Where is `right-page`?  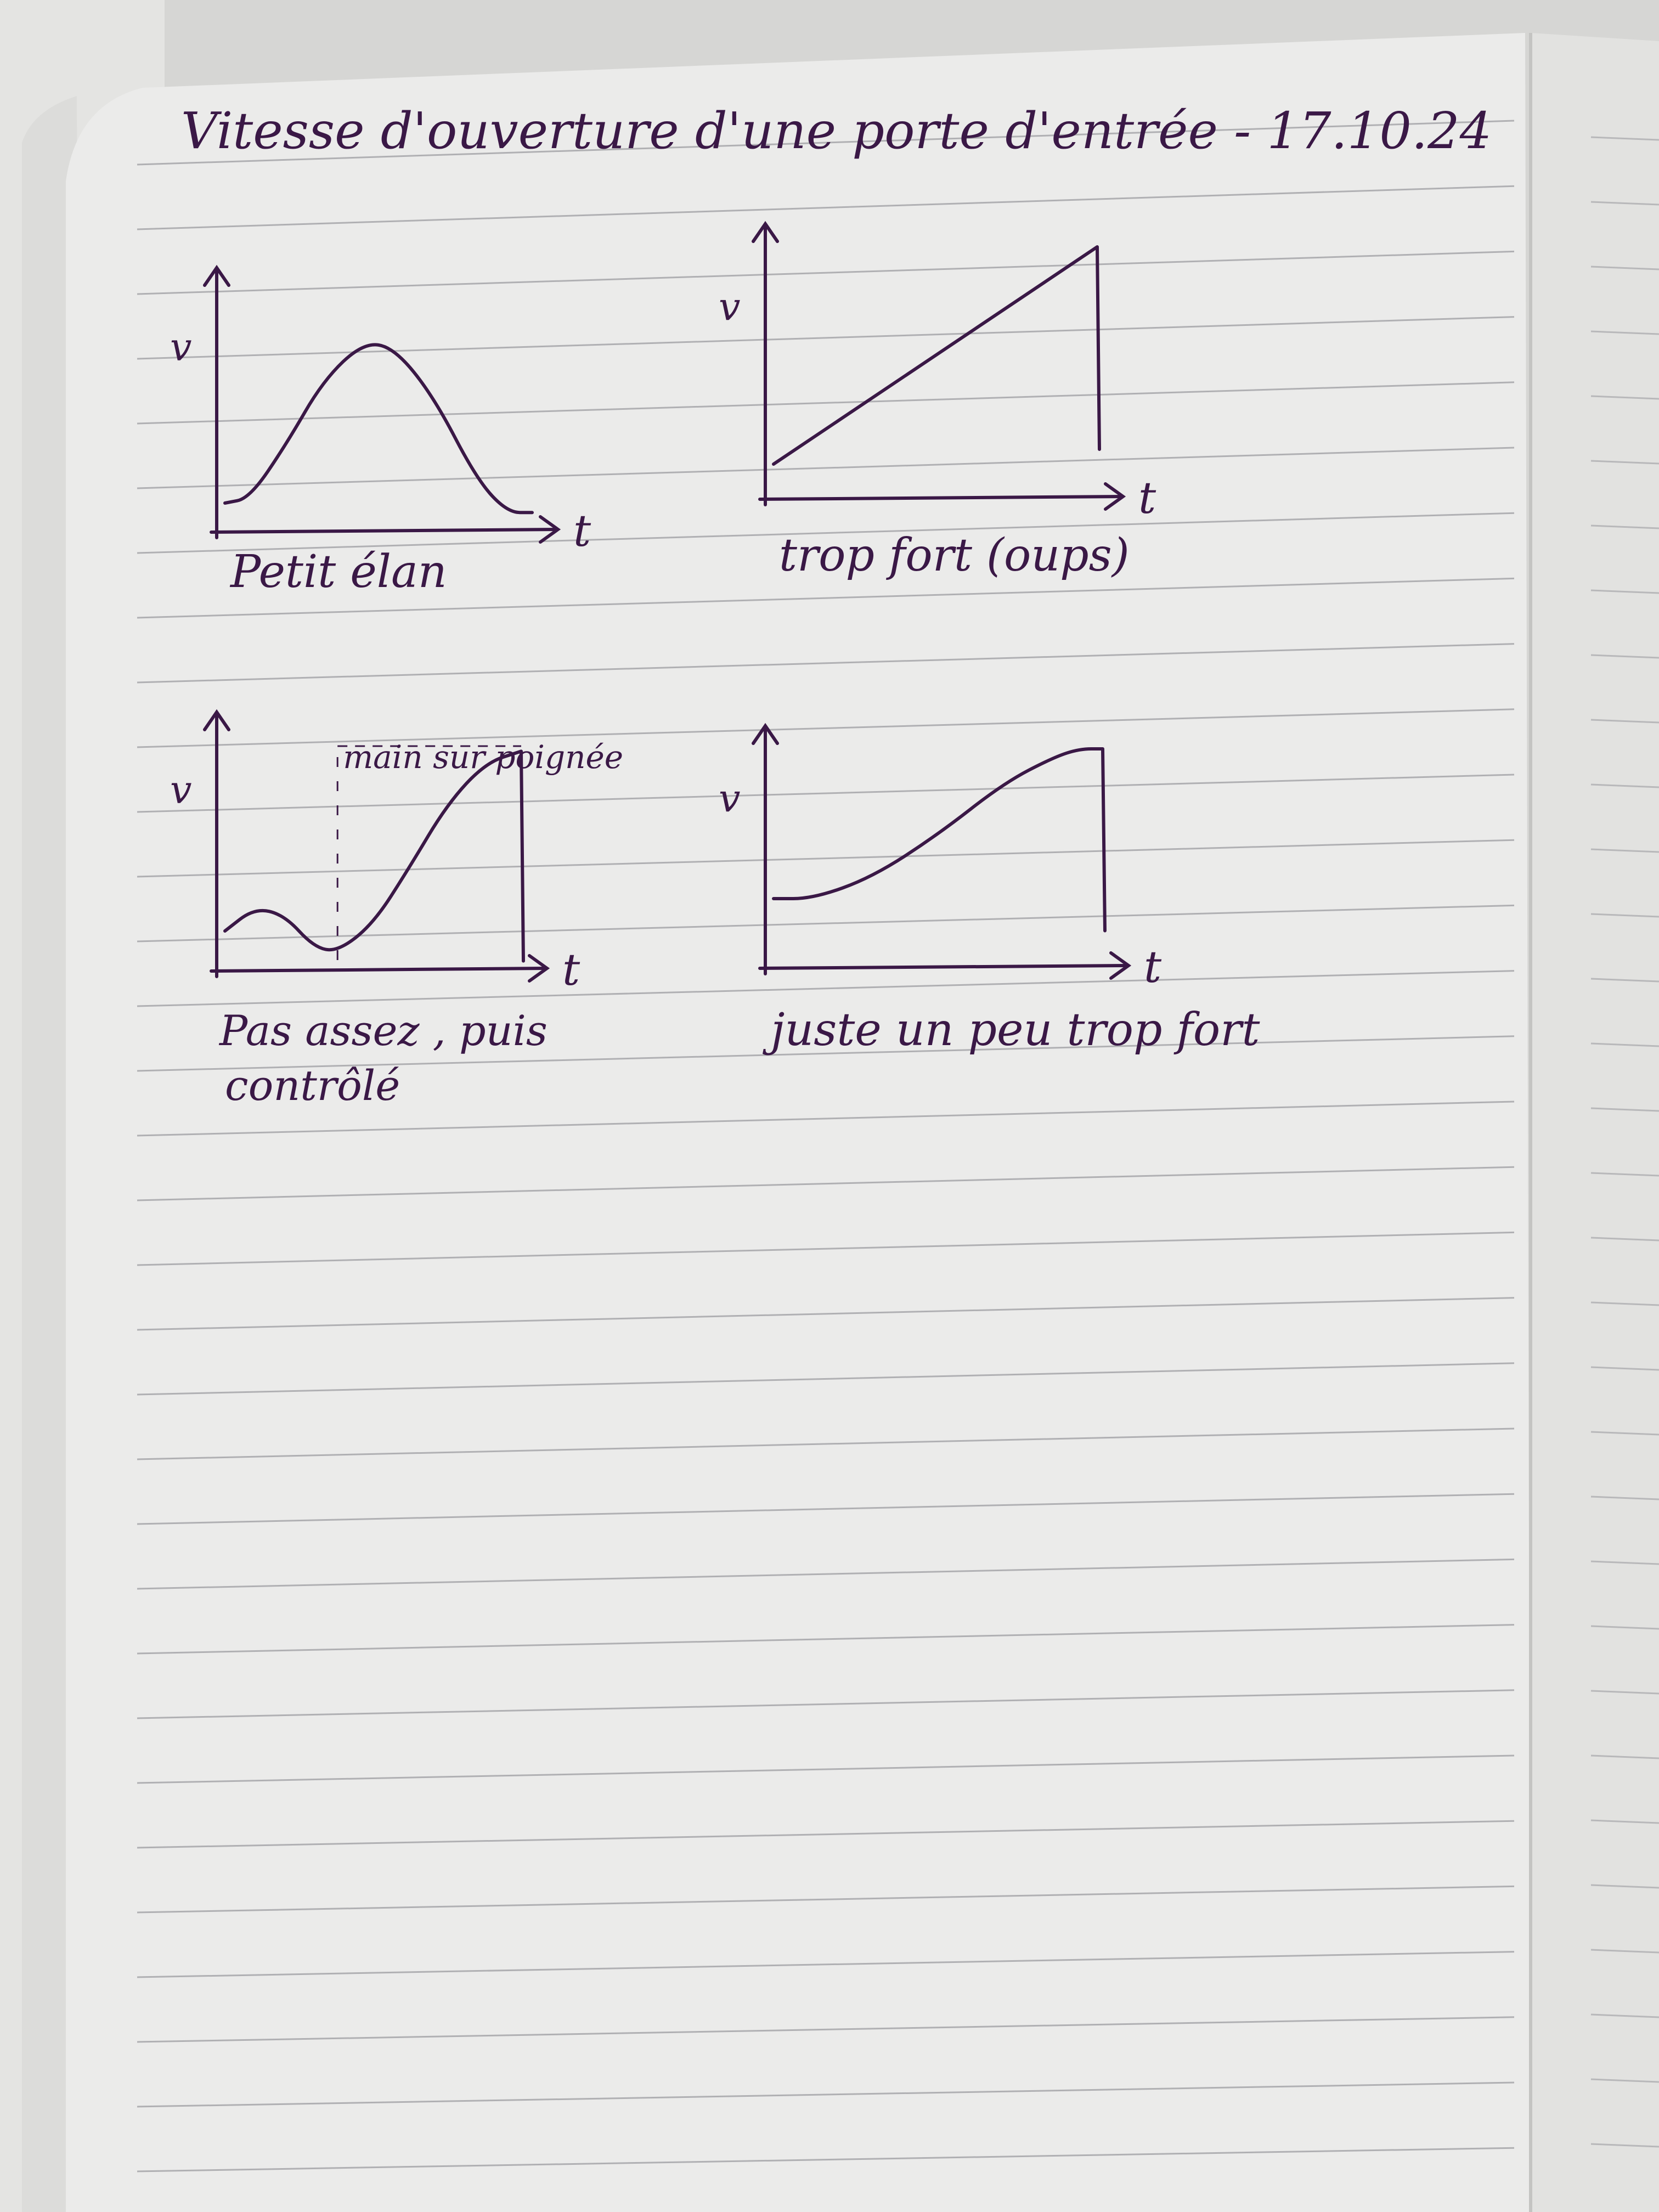
right-page is located at coordinates (1595, 1122).